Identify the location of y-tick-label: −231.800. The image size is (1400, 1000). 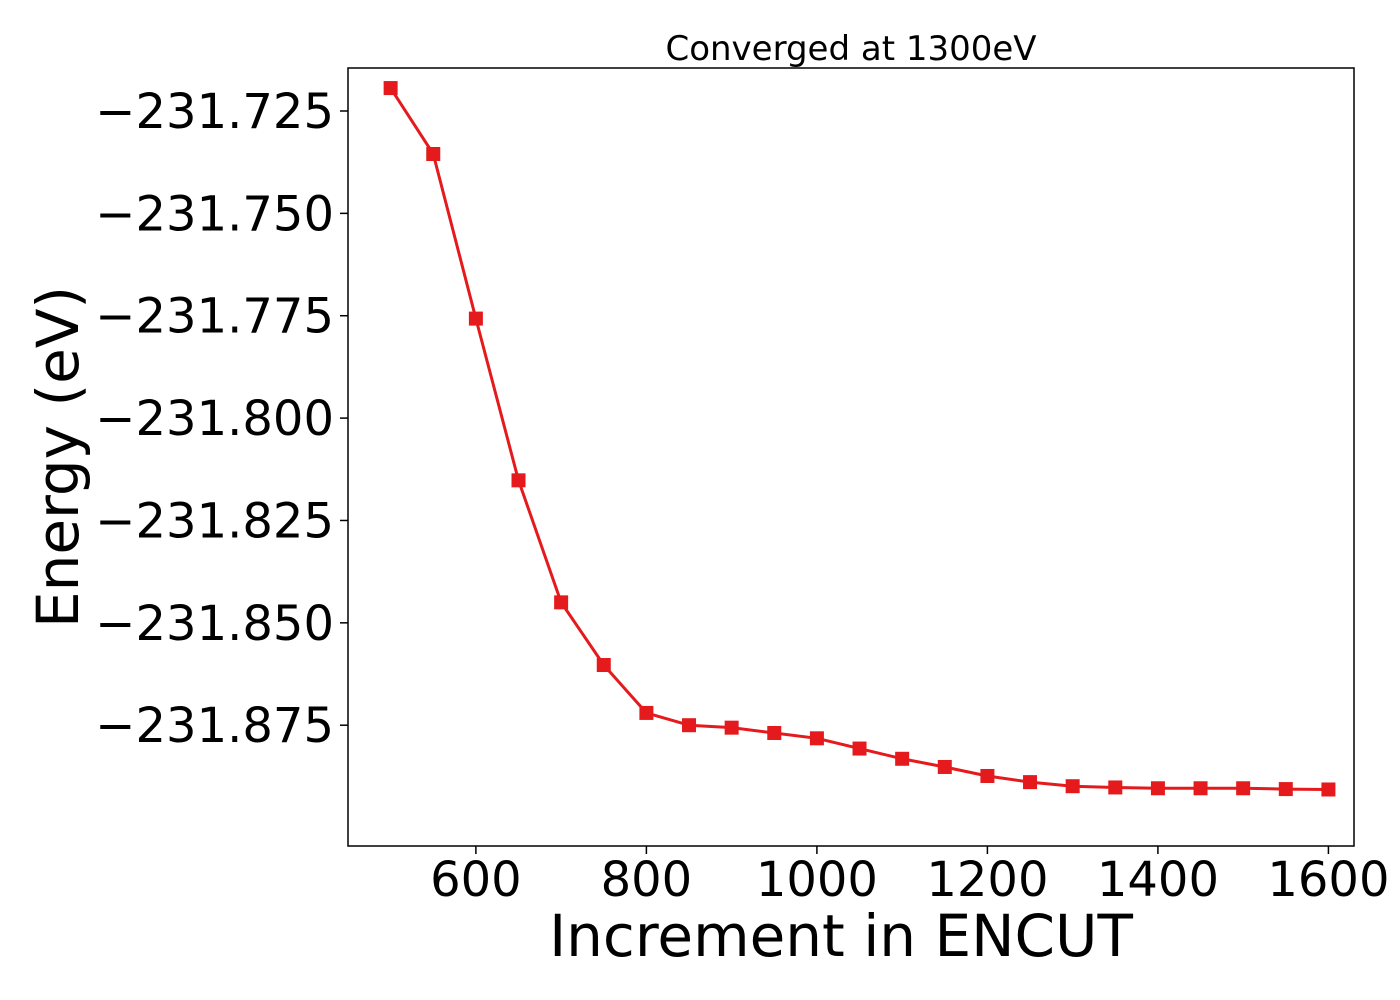
(214, 419).